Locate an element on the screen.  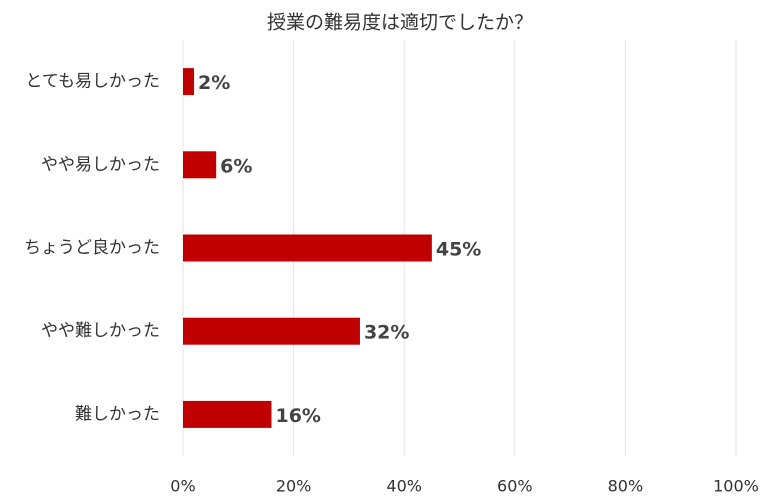
value-label: 32% is located at coordinates (386, 333).